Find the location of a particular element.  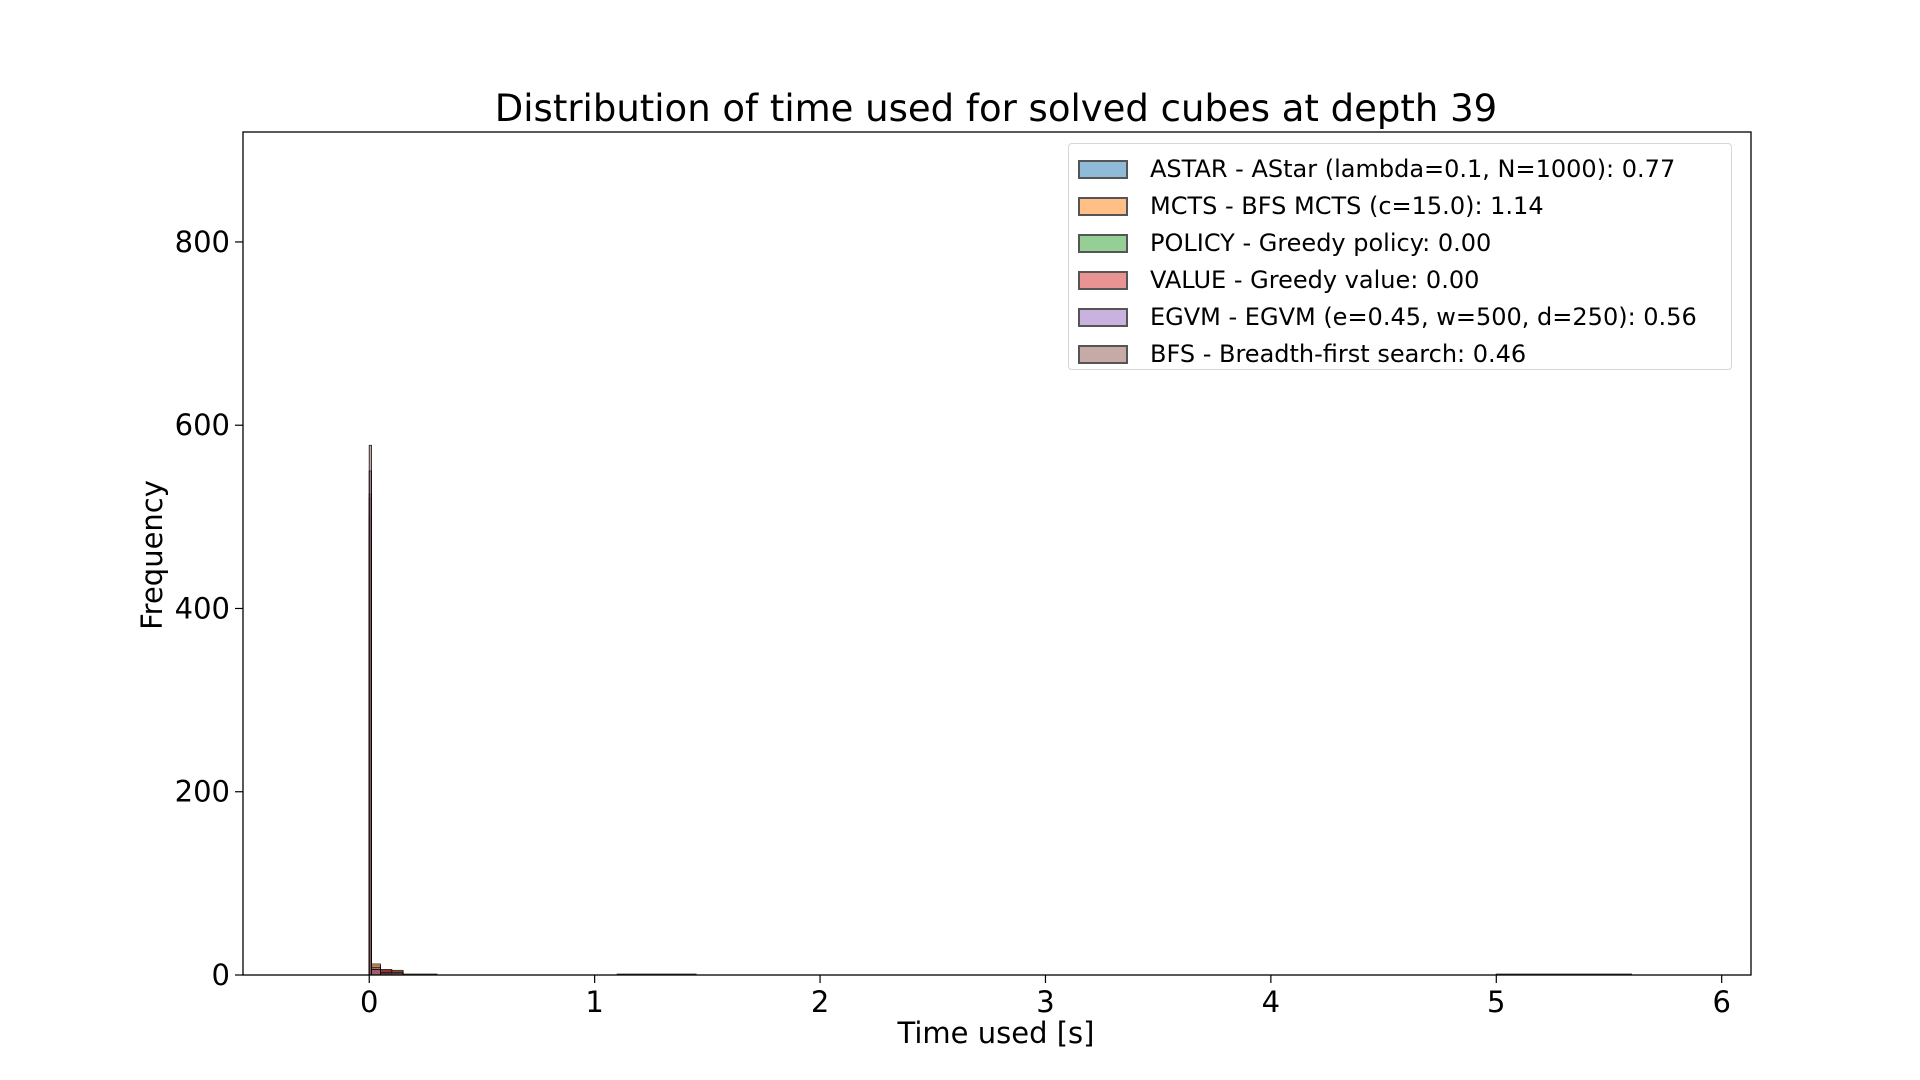

y-axis-ticks: 0 200 400 600 800 is located at coordinates (209, 608).